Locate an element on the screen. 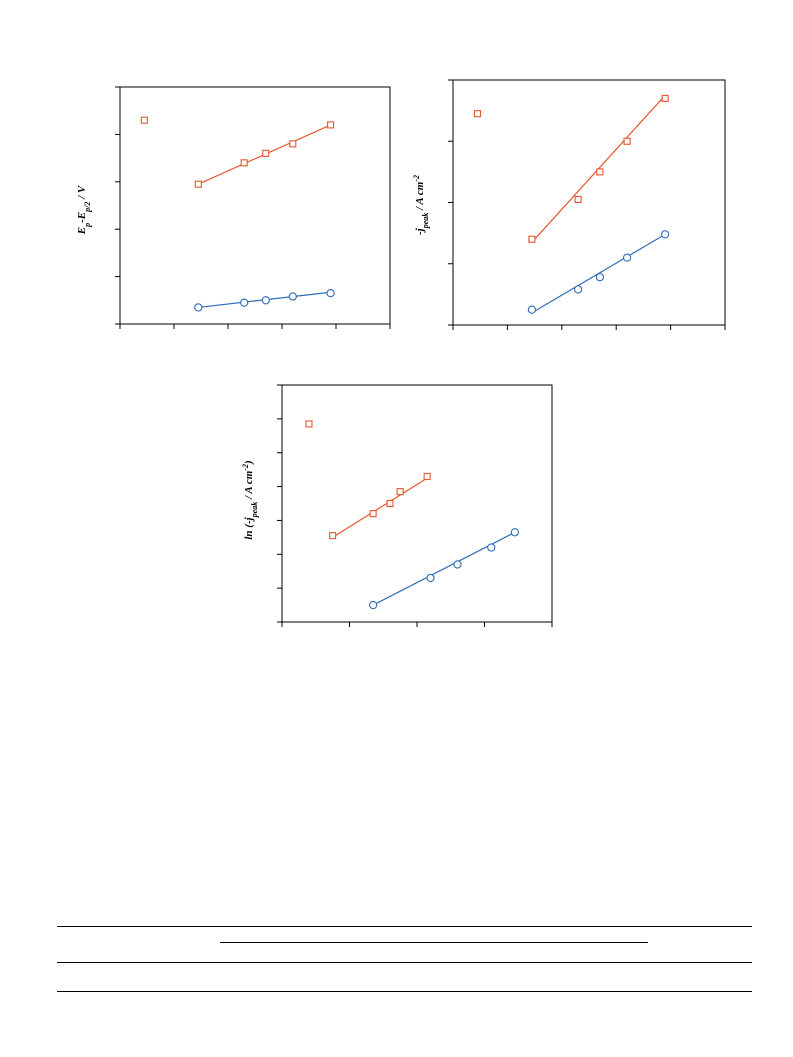 The image size is (793, 1057). y-axis-label-part: p is located at coordinates (87, 225).